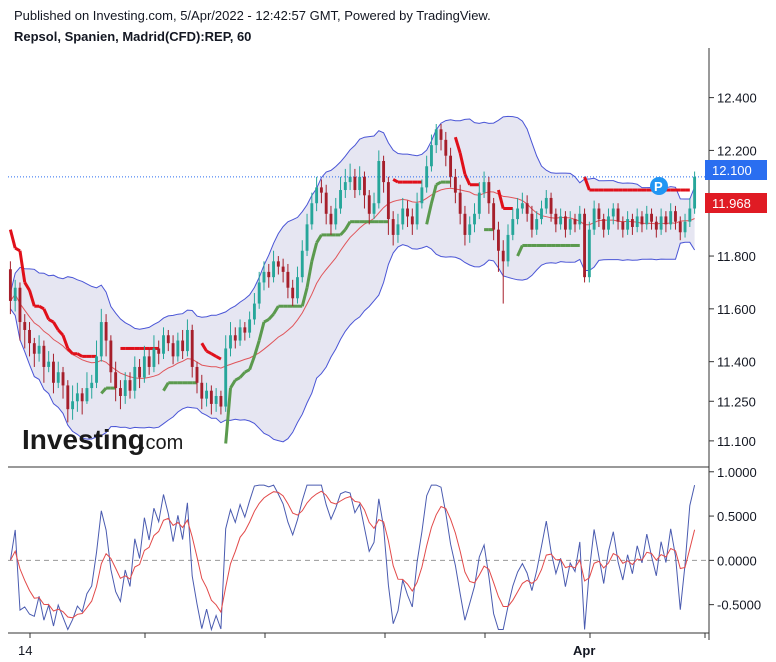  What do you see at coordinates (731, 203) in the screenshot?
I see `ref-price-value: 11.968` at bounding box center [731, 203].